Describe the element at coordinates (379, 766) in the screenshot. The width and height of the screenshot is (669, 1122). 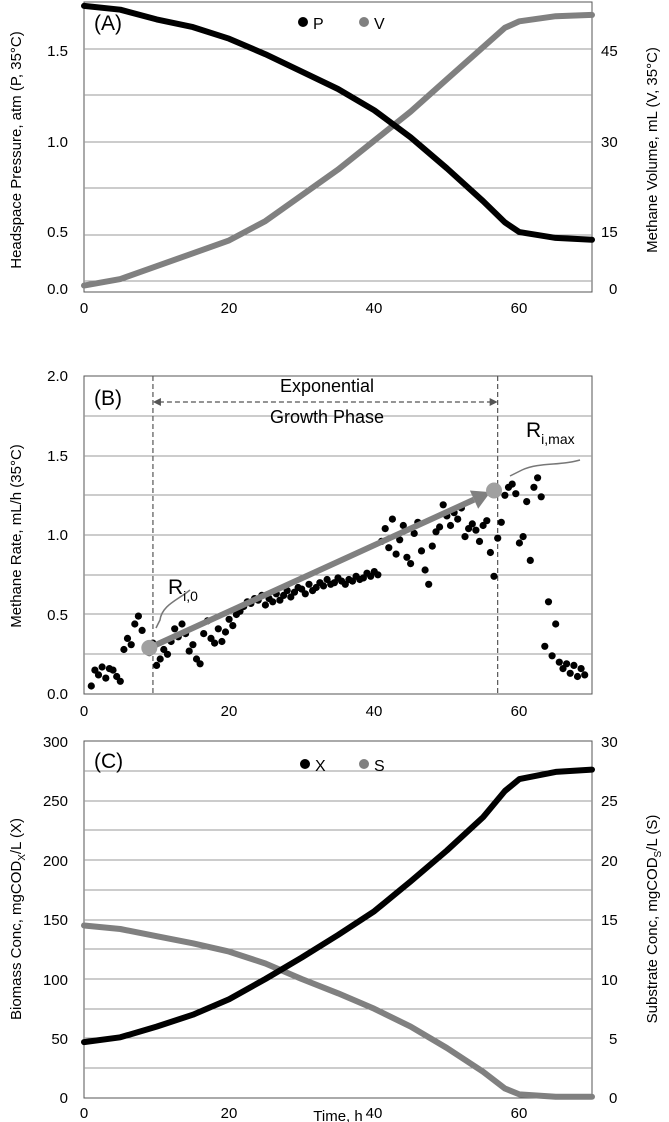
I see `legend-s-label: S` at that location.